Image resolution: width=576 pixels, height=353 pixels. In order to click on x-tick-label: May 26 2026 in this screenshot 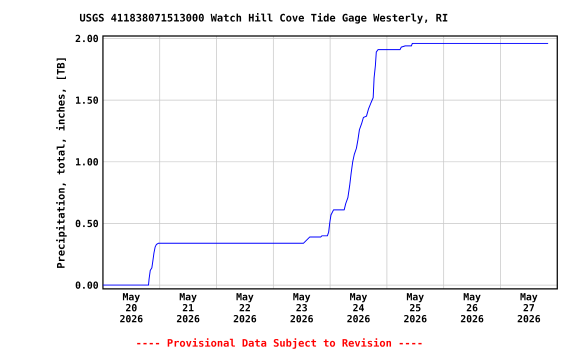, I will do `click(472, 307)`.